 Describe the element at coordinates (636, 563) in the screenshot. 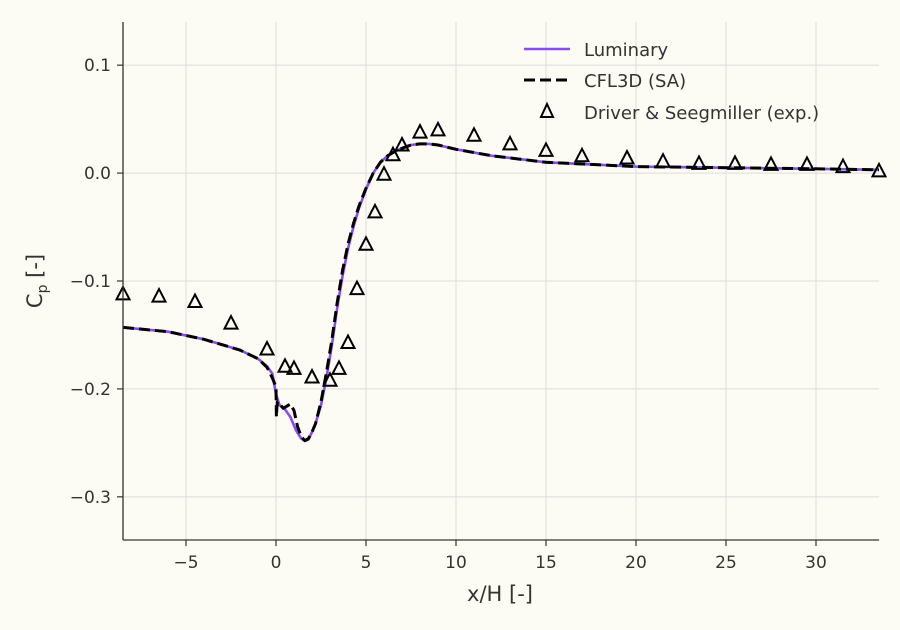

I see `x-tick-label: 20` at that location.